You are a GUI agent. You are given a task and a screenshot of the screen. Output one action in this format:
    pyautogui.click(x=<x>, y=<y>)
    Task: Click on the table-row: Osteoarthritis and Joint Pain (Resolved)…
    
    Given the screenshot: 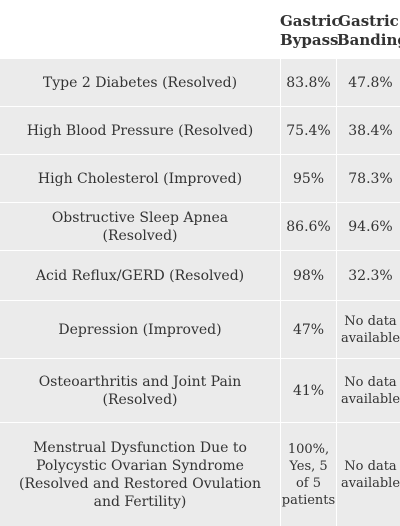 What is the action you would take?
    pyautogui.click(x=200, y=390)
    